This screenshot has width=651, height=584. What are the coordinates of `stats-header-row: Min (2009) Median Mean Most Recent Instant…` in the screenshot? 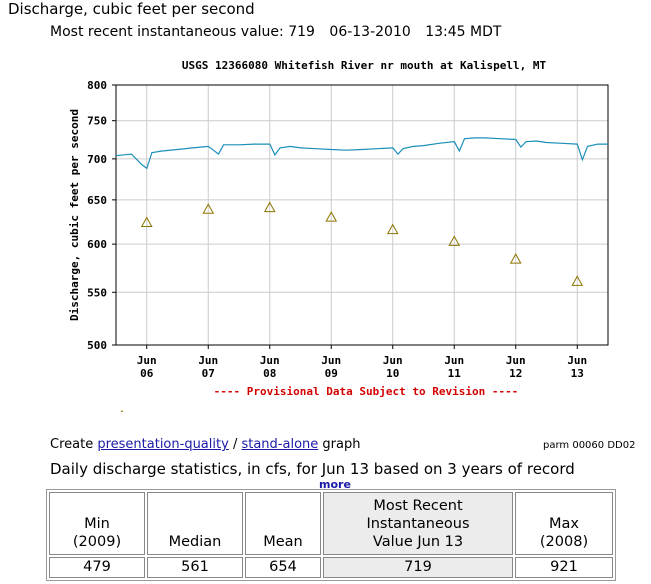 It's located at (331, 523).